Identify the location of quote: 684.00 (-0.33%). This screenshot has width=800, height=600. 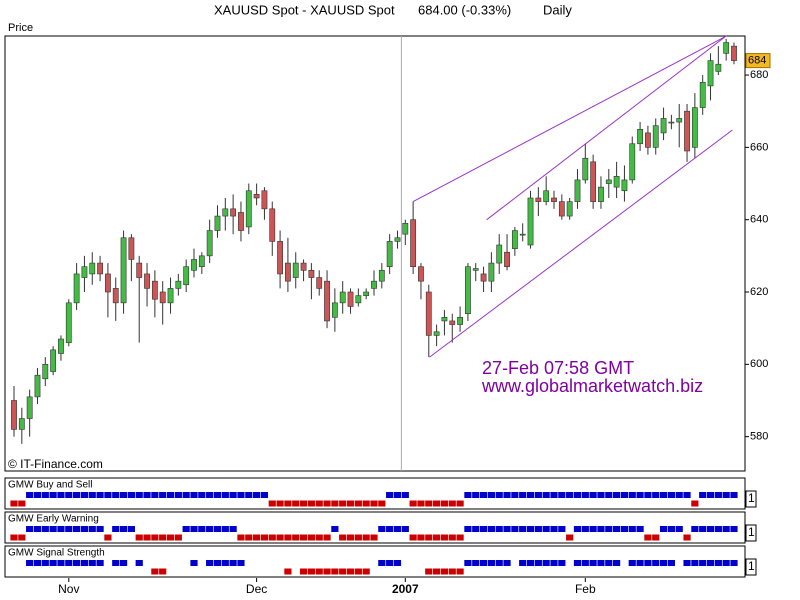
(464, 9).